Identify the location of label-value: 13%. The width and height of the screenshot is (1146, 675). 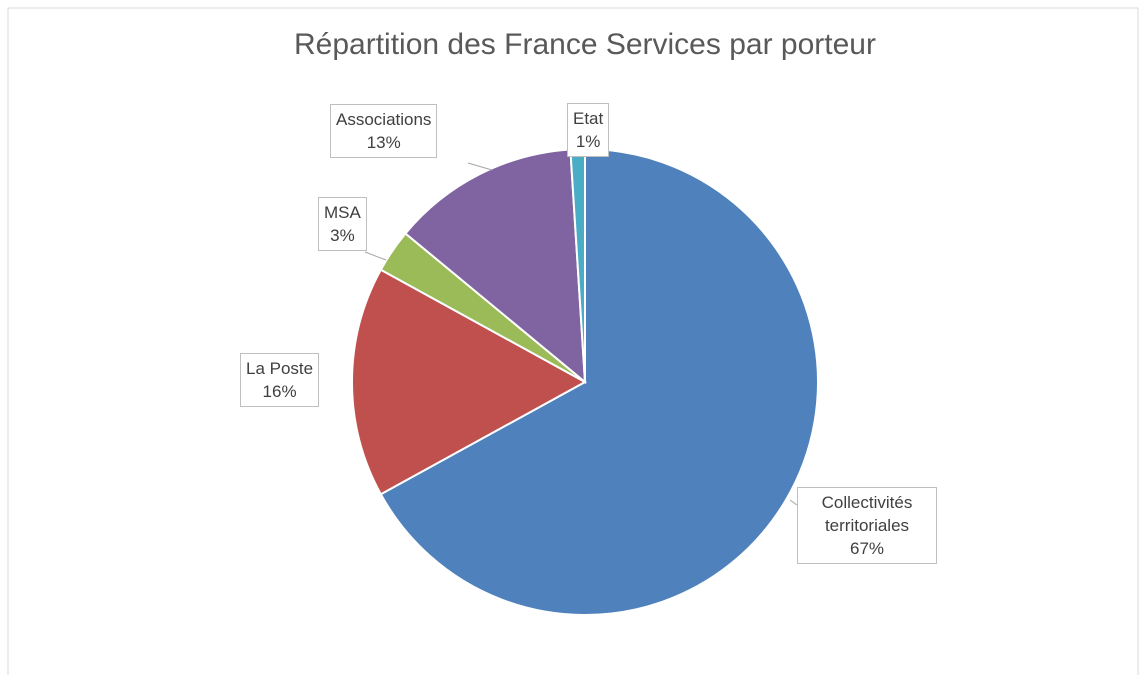
(383, 142).